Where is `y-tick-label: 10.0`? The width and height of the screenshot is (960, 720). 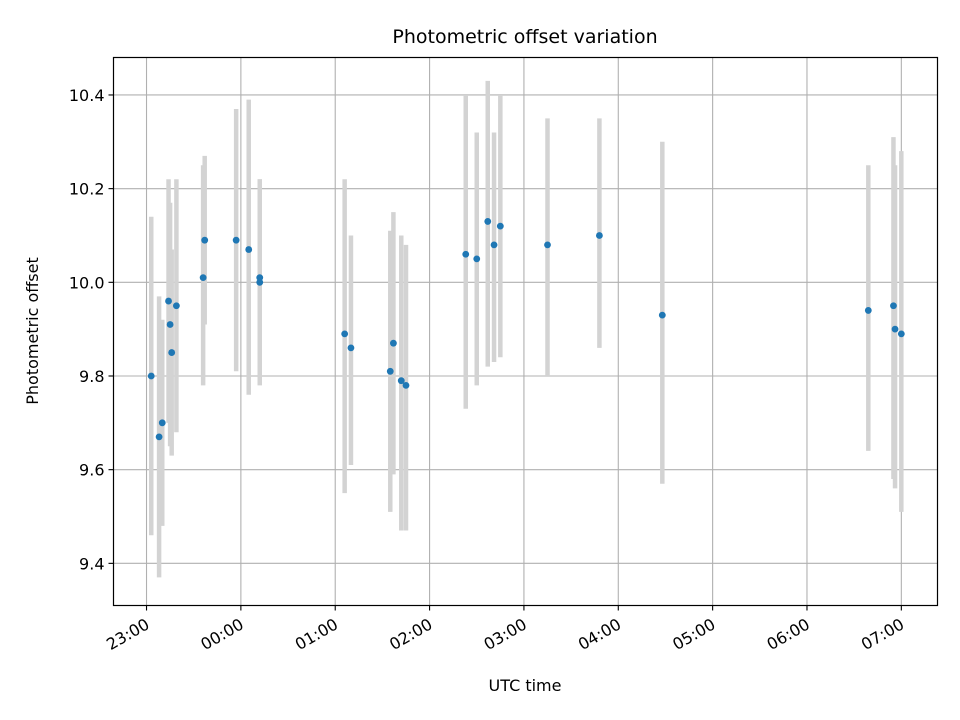 y-tick-label: 10.0 is located at coordinates (87, 282).